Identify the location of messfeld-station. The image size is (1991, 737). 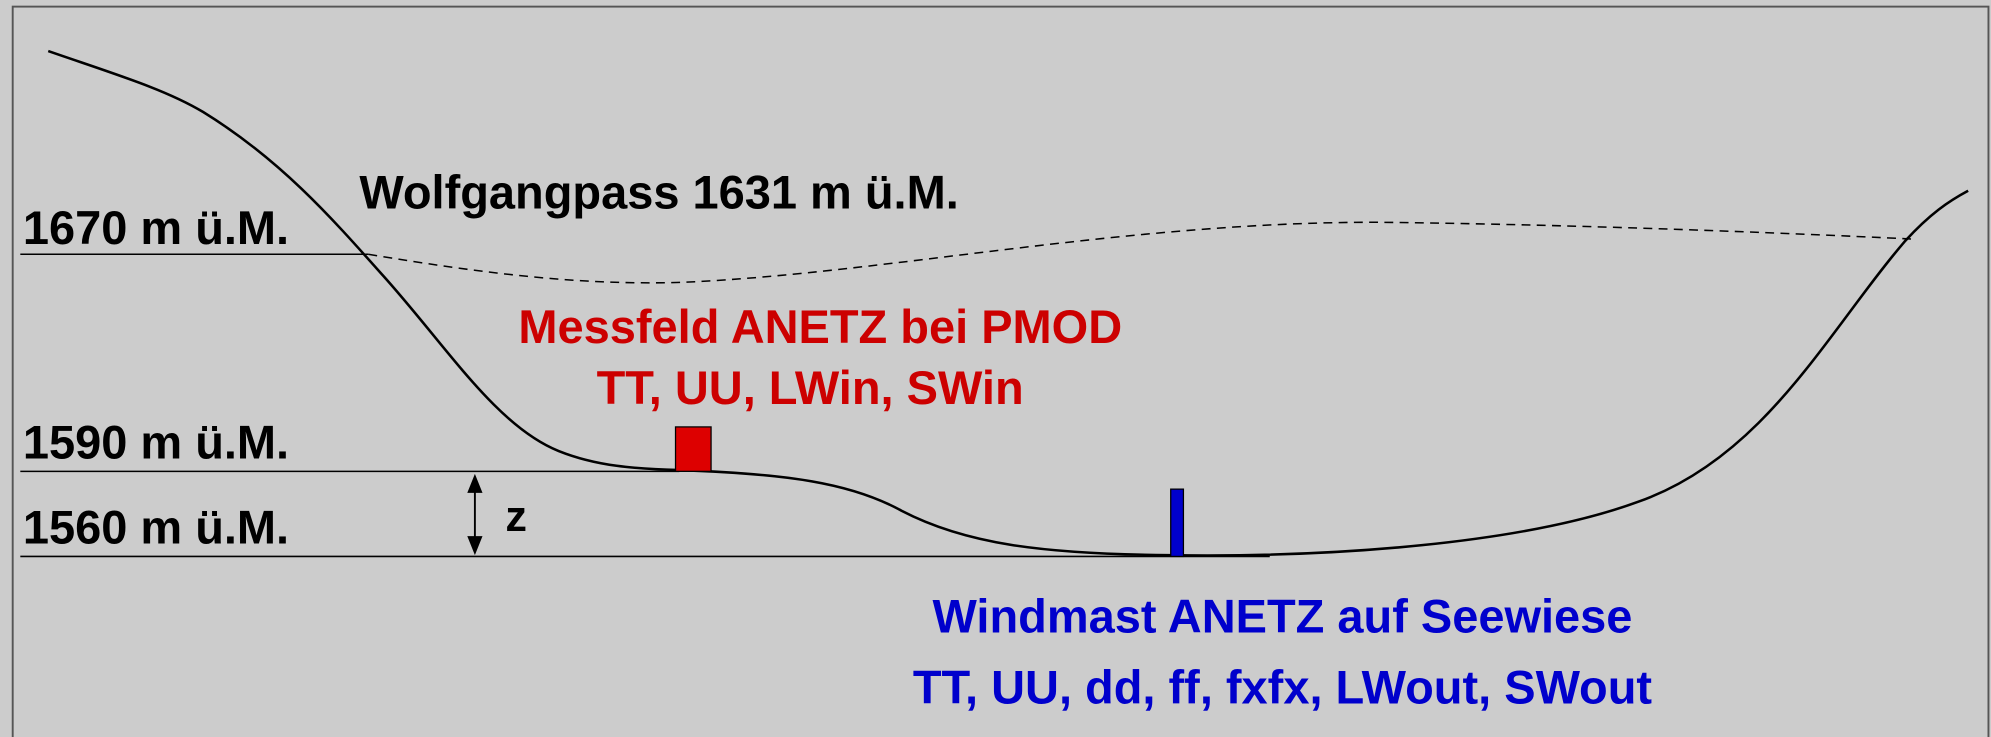
(693, 449).